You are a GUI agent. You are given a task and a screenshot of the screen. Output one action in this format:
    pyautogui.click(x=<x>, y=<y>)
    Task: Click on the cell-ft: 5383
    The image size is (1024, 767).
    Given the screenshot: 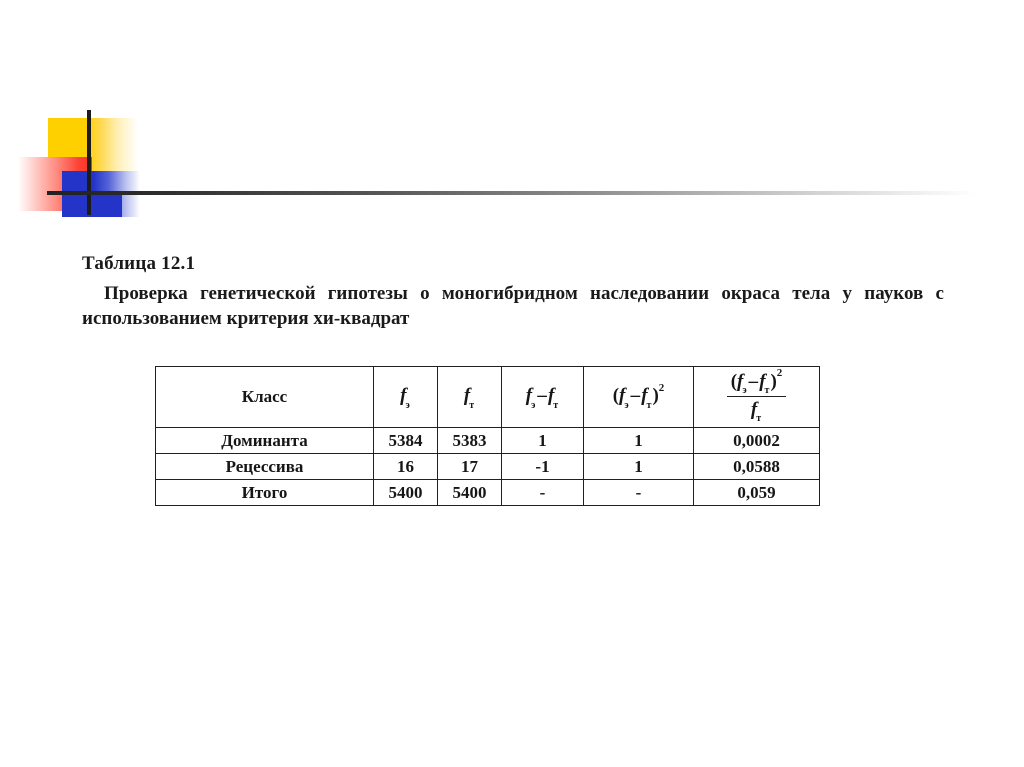 What is the action you would take?
    pyautogui.click(x=469, y=440)
    